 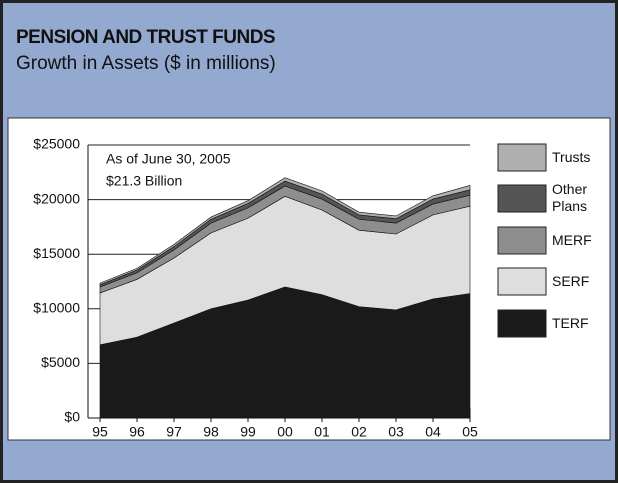 I want to click on chart-subtitle: Growth in Assets ($ in millions), so click(x=146, y=63).